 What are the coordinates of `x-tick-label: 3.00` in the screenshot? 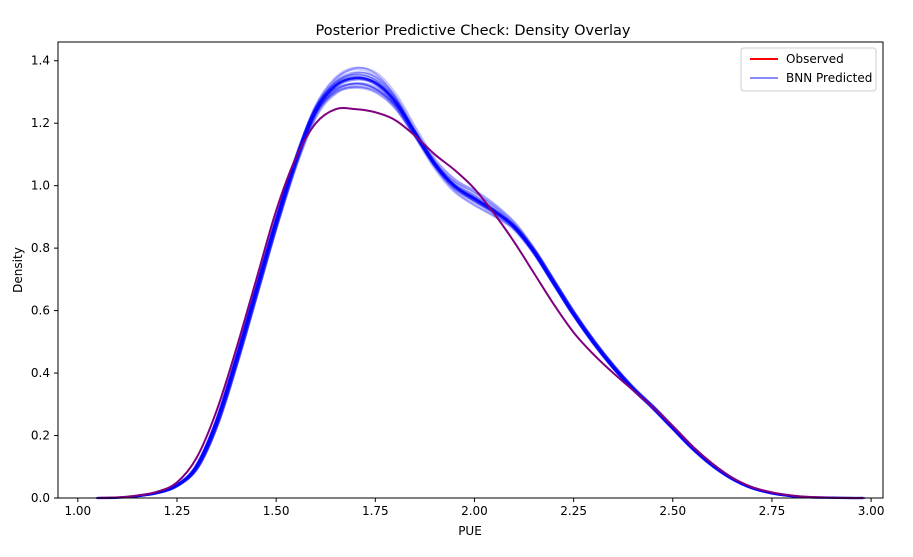 It's located at (871, 511).